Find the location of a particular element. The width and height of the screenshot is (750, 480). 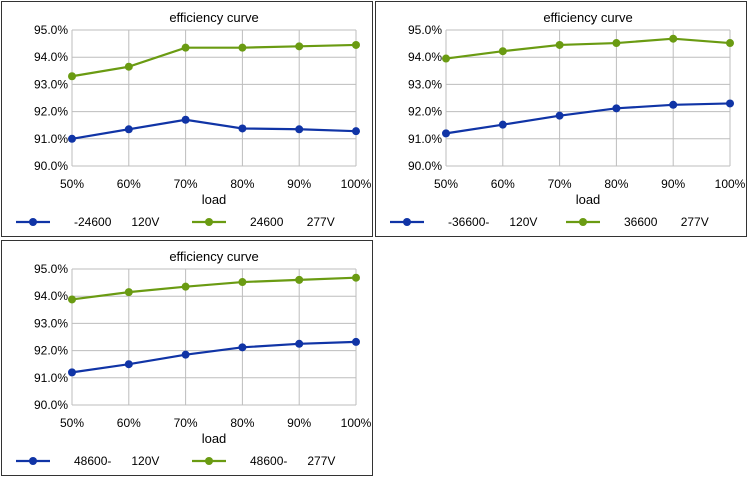

legend-label: 24600 277V is located at coordinates (292, 222).